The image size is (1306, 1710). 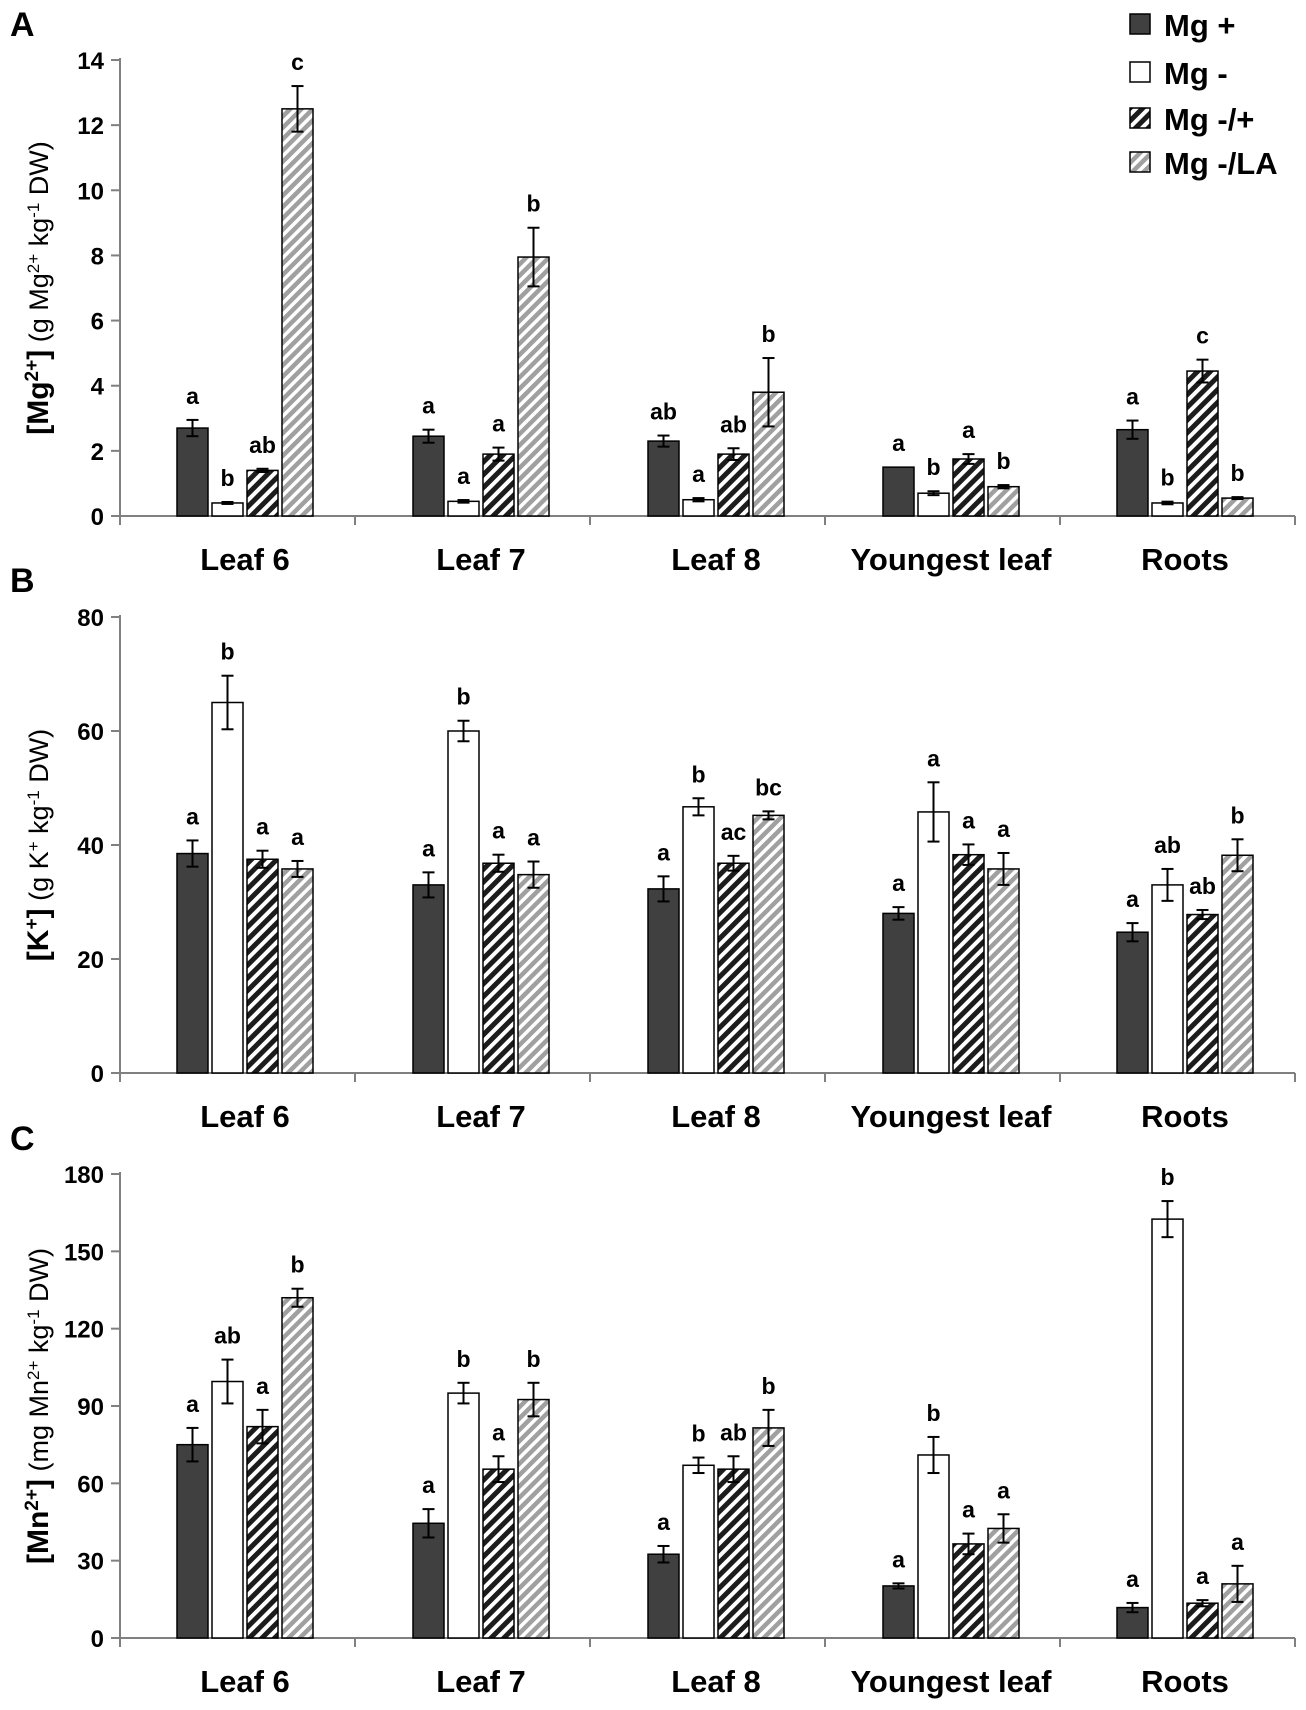 I want to click on significance-label: c, so click(x=1202, y=336).